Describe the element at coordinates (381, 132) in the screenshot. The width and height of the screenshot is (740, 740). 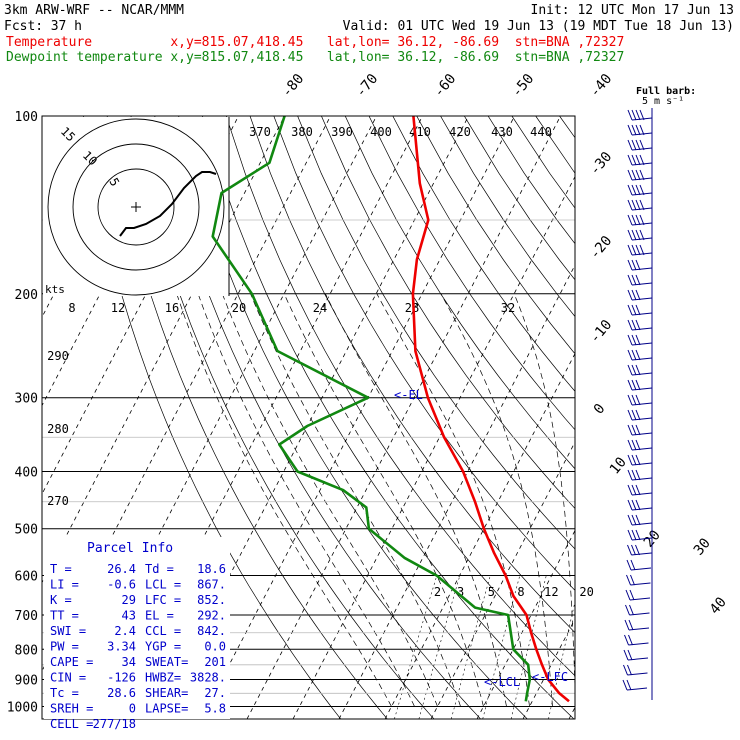
I see `theta-label: 400` at that location.